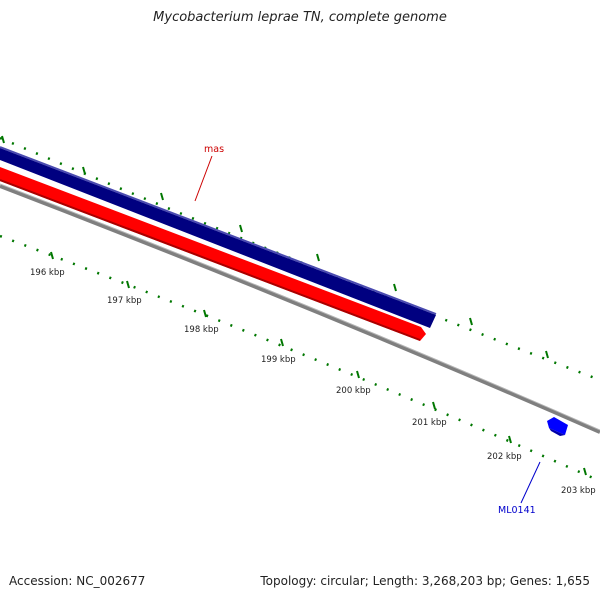  What do you see at coordinates (300, 17) in the screenshot?
I see `map-title: Mycobacterium leprae TN, complete genome` at bounding box center [300, 17].